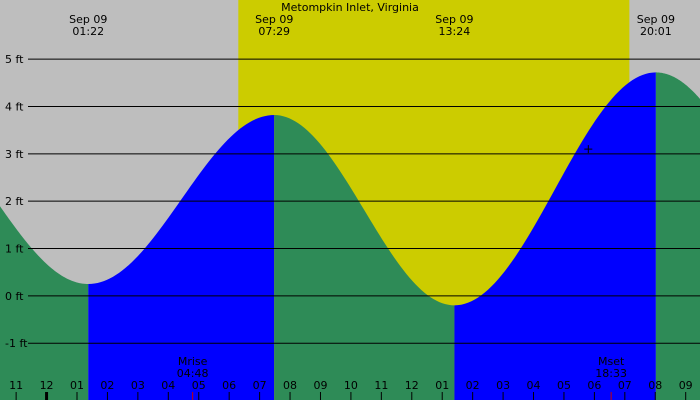  Describe the element at coordinates (351, 385) in the screenshot. I see `x-tick-label: 10` at that location.